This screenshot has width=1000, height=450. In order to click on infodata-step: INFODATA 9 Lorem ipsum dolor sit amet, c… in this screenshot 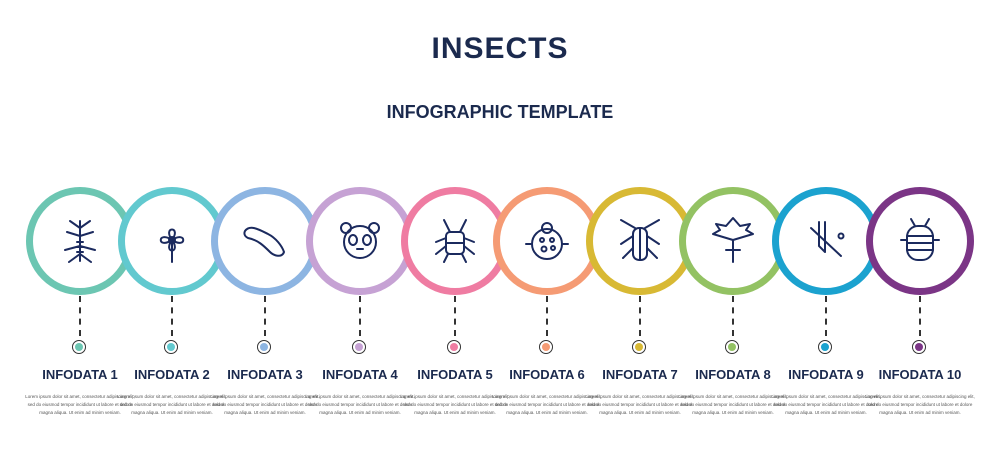, I will do `click(826, 225)`.